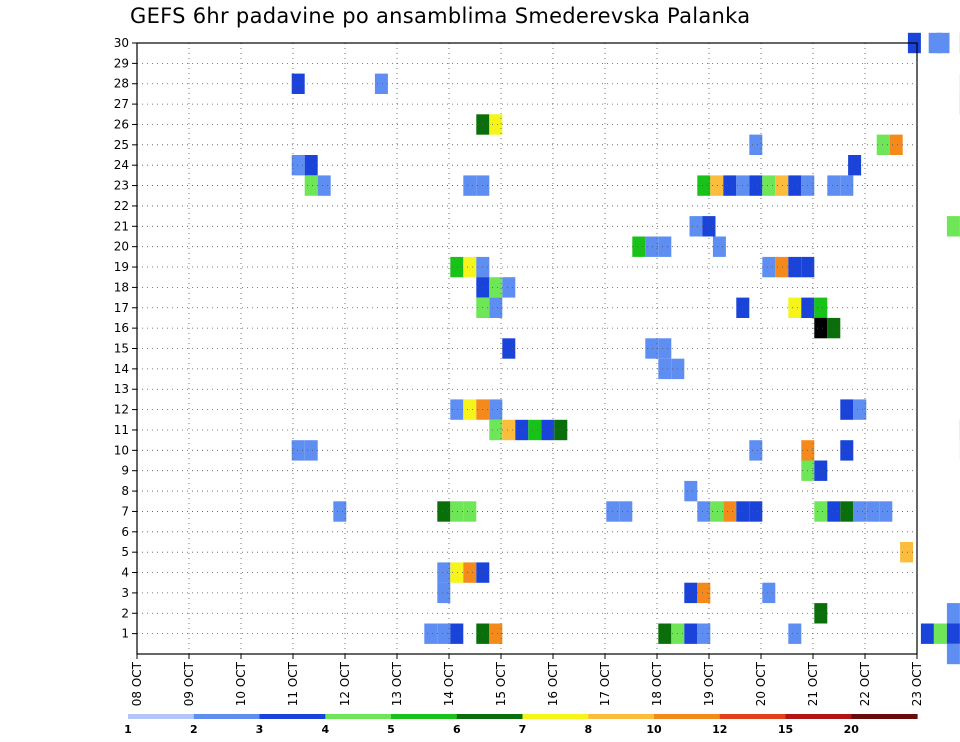 This screenshot has width=960, height=742. Describe the element at coordinates (121, 165) in the screenshot. I see `y-tick-label: 24` at that location.